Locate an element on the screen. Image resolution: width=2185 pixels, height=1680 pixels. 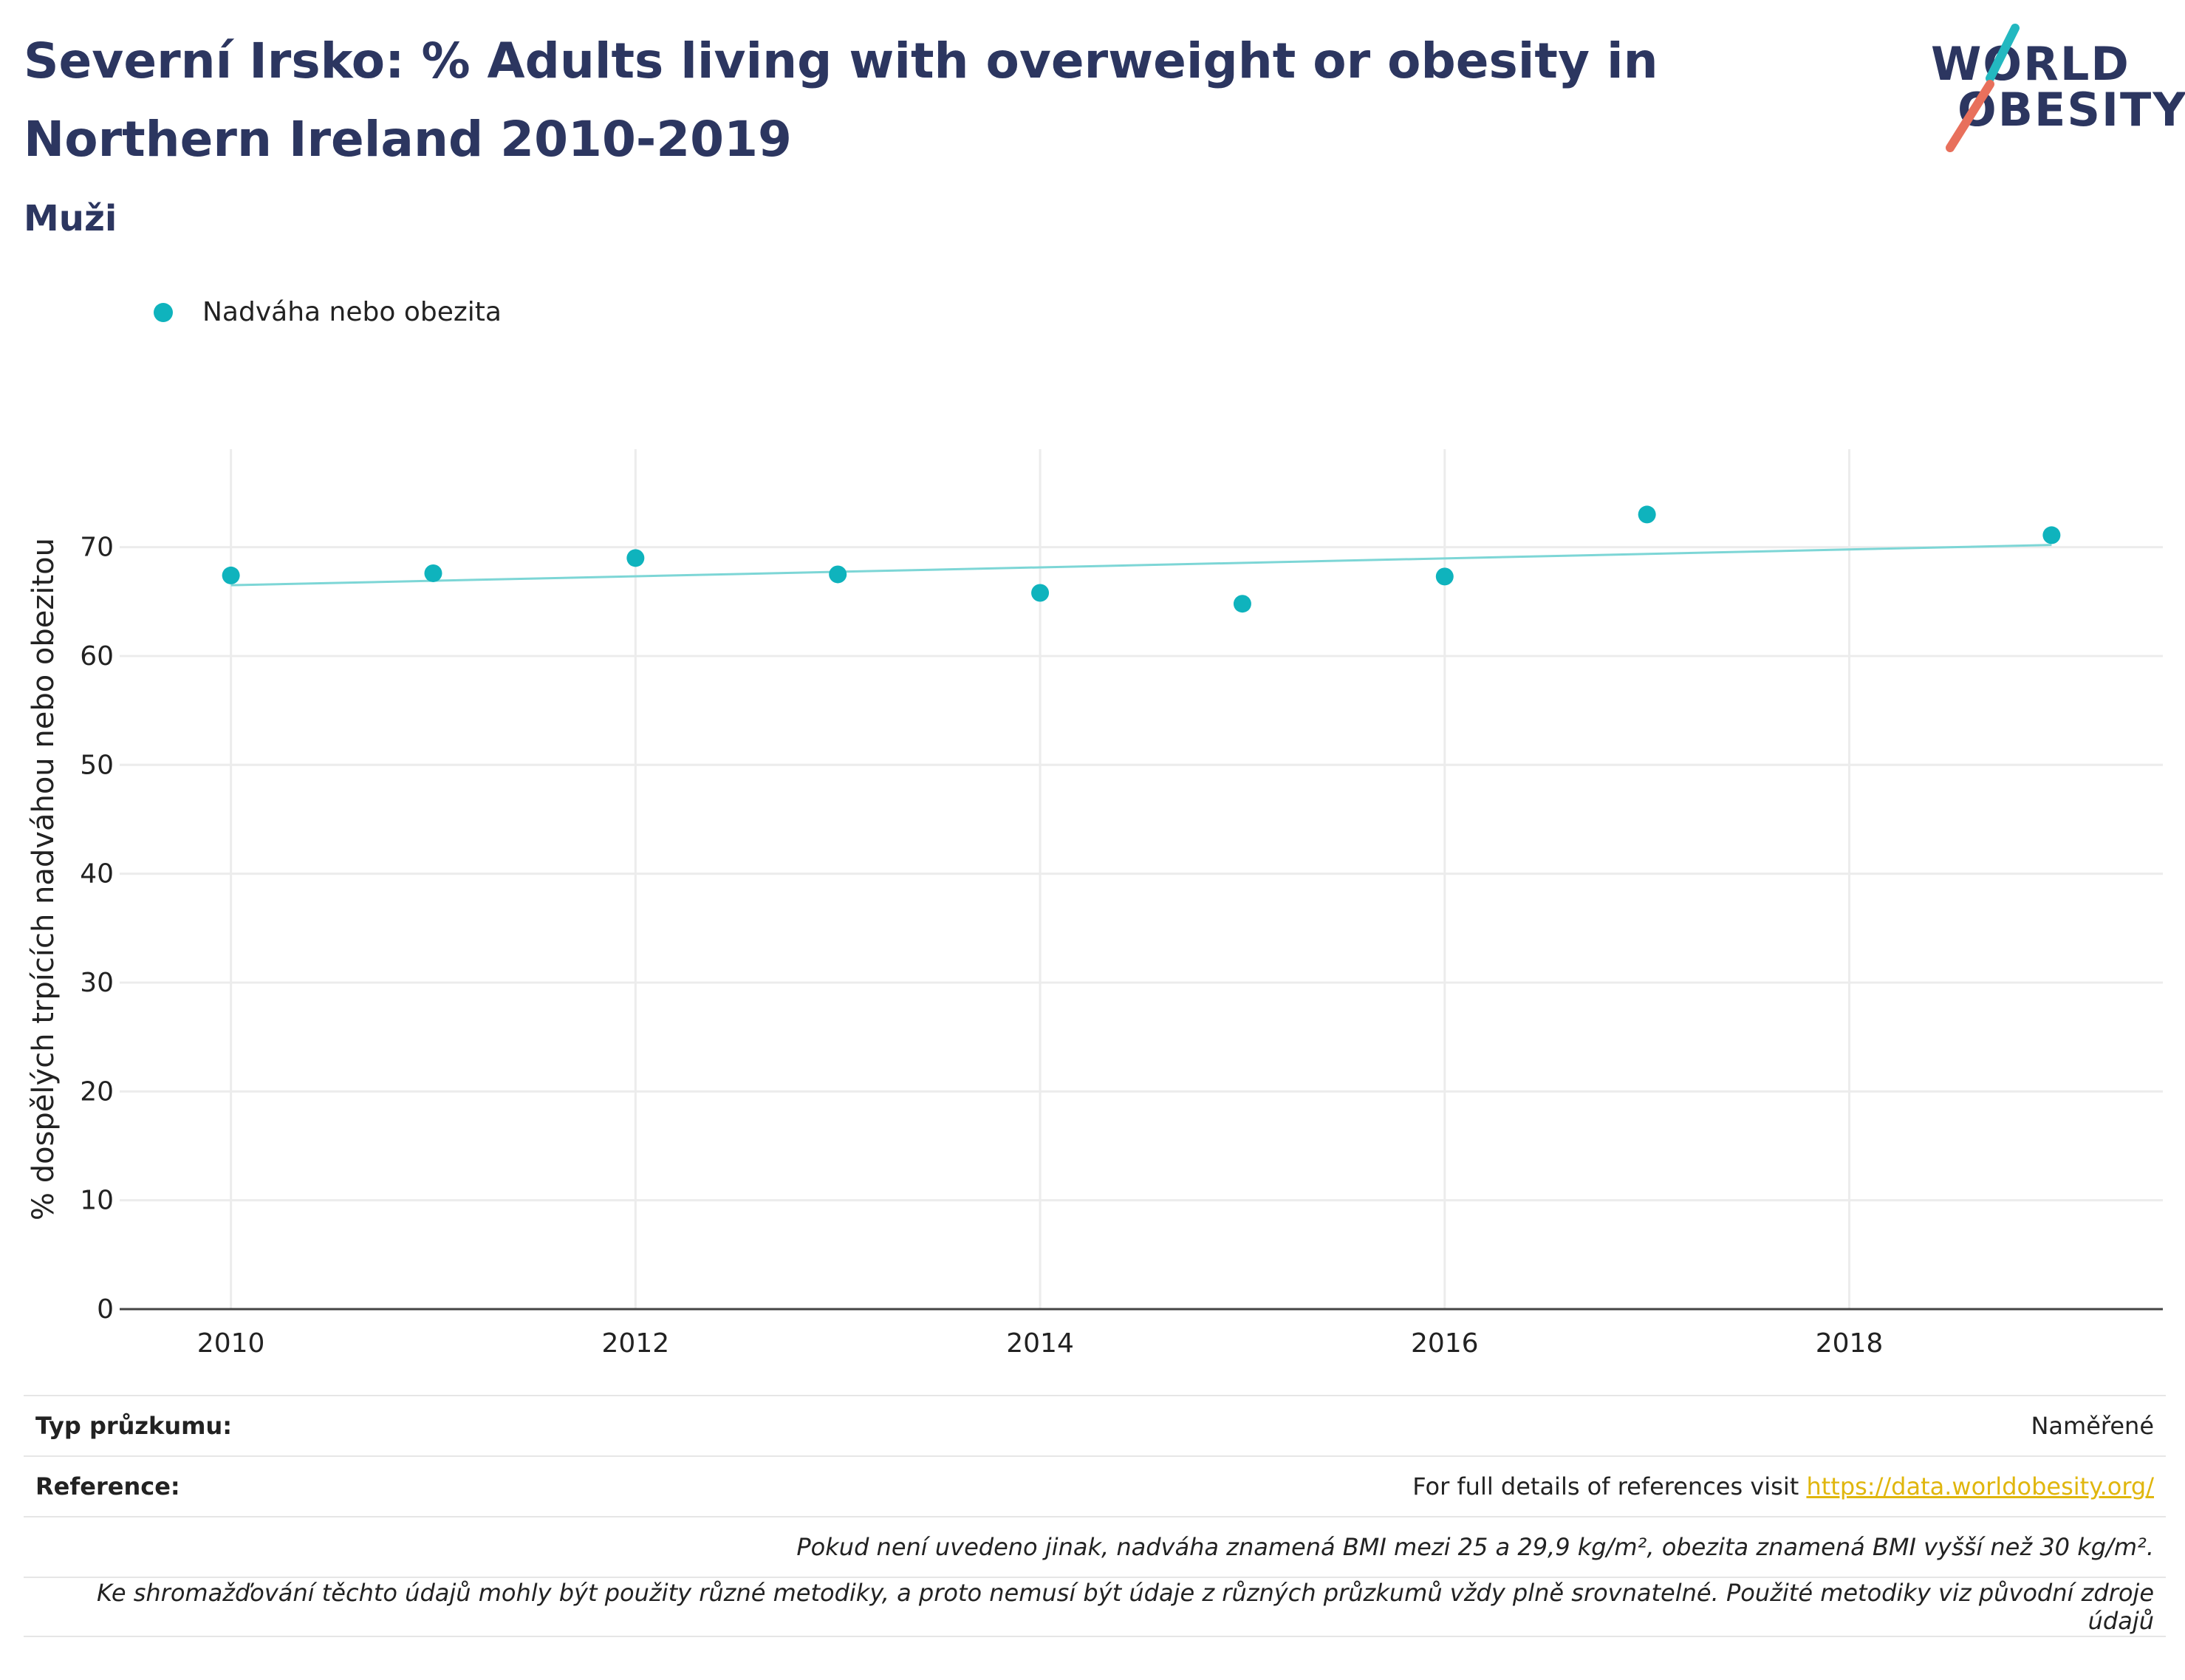
y-tick-label: 70 is located at coordinates (97, 548).